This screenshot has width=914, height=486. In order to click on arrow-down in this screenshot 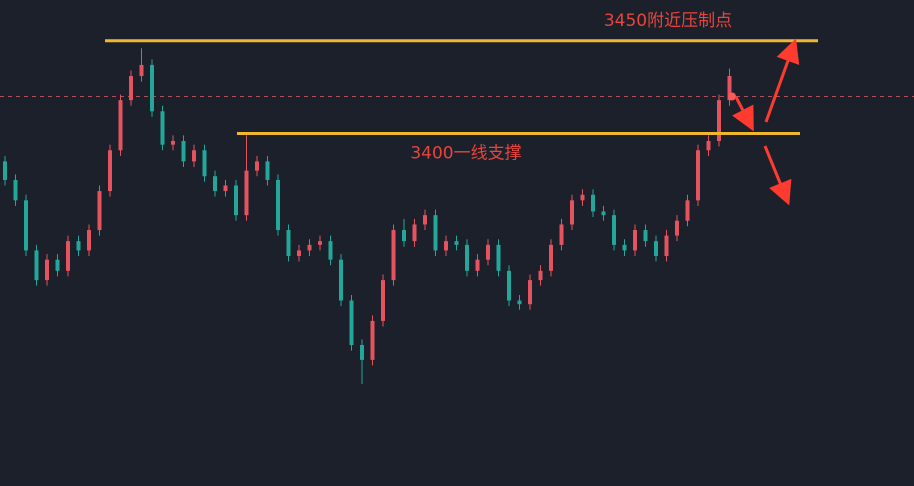, I will do `click(777, 175)`.